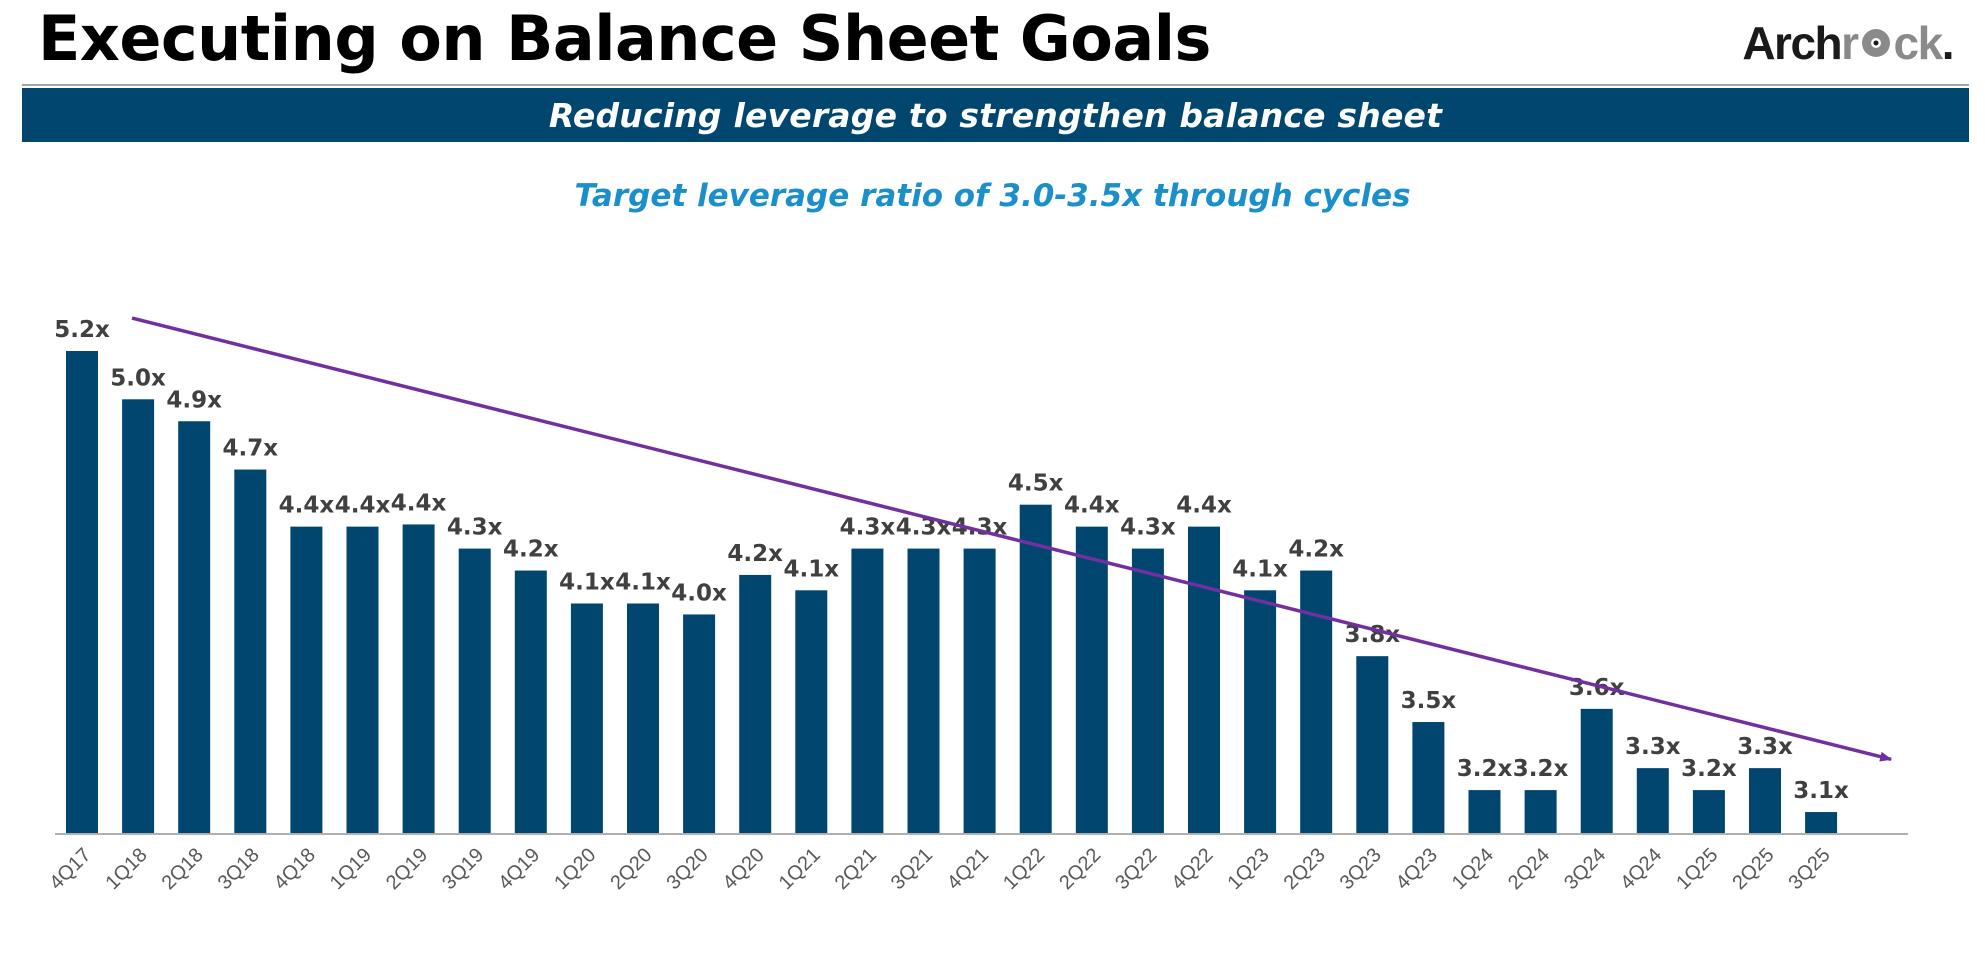 The image size is (1985, 958). I want to click on bar-3Q21, so click(923, 691).